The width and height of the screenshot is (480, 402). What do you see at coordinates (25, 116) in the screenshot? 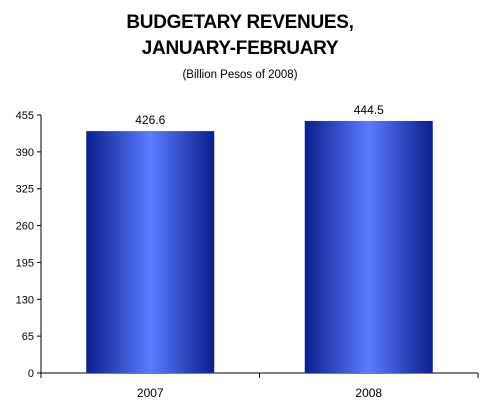
I see `y-tick-label: 455` at bounding box center [25, 116].